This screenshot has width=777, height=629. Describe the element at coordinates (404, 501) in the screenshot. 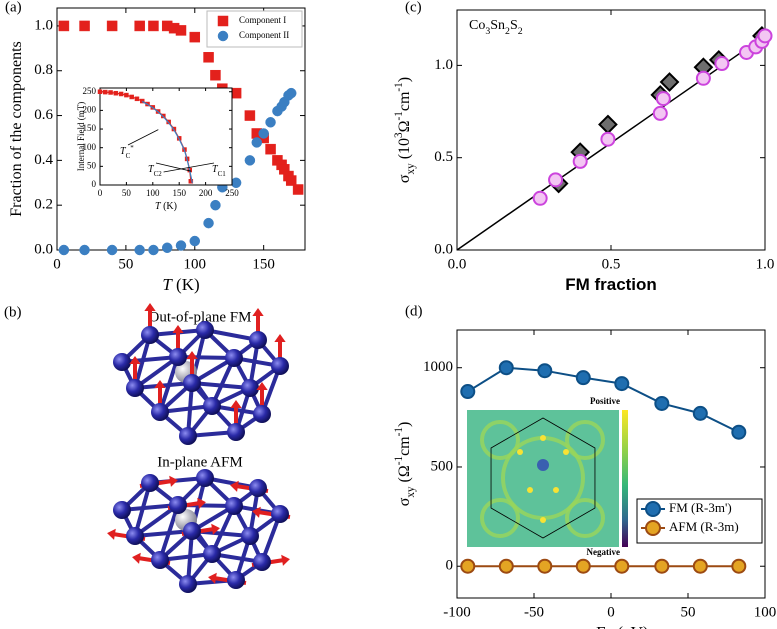

I see `label-part: σ` at that location.